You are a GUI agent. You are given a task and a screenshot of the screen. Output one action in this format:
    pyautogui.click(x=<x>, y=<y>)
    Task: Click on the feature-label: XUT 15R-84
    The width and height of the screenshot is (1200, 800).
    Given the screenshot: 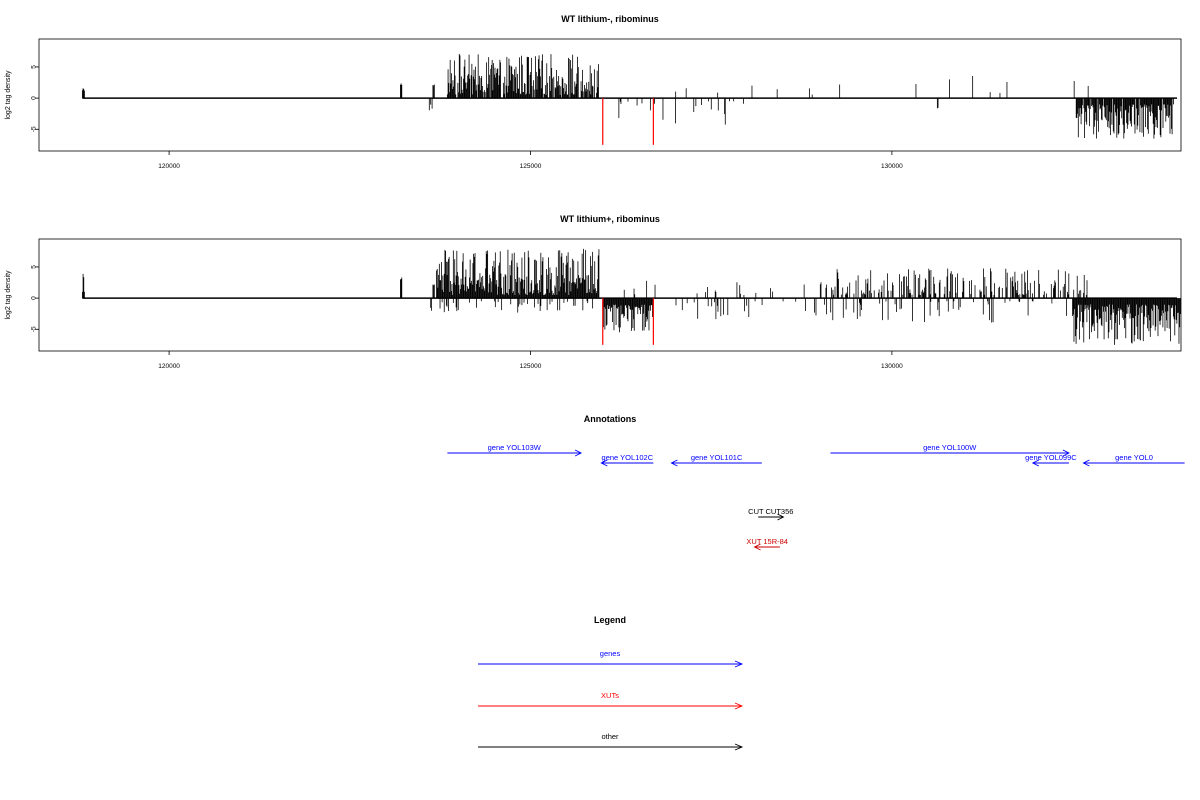 What is the action you would take?
    pyautogui.click(x=767, y=541)
    